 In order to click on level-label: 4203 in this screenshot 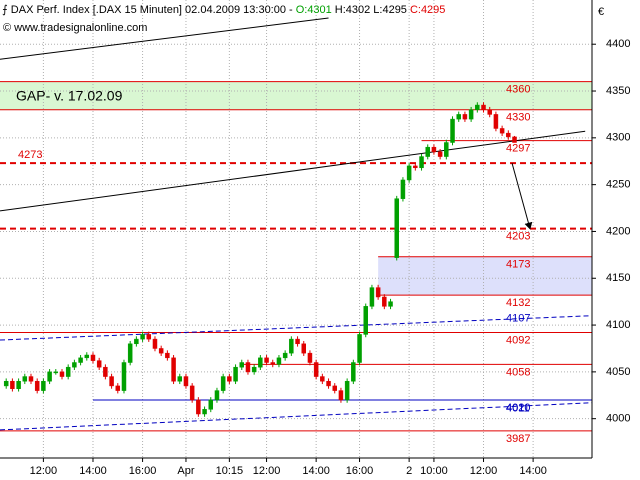, I will do `click(518, 237)`.